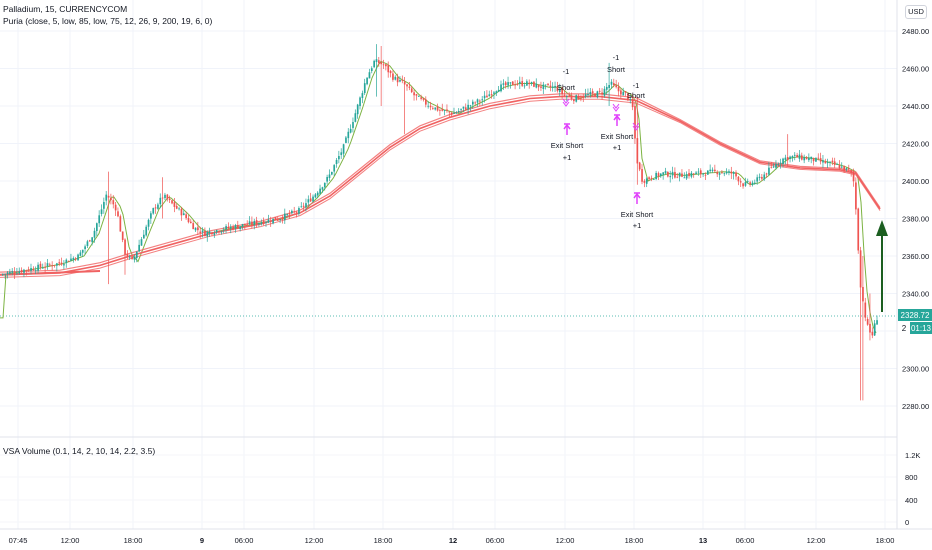 The width and height of the screenshot is (932, 550). What do you see at coordinates (915, 144) in the screenshot?
I see `price-tick-label: 2420.00` at bounding box center [915, 144].